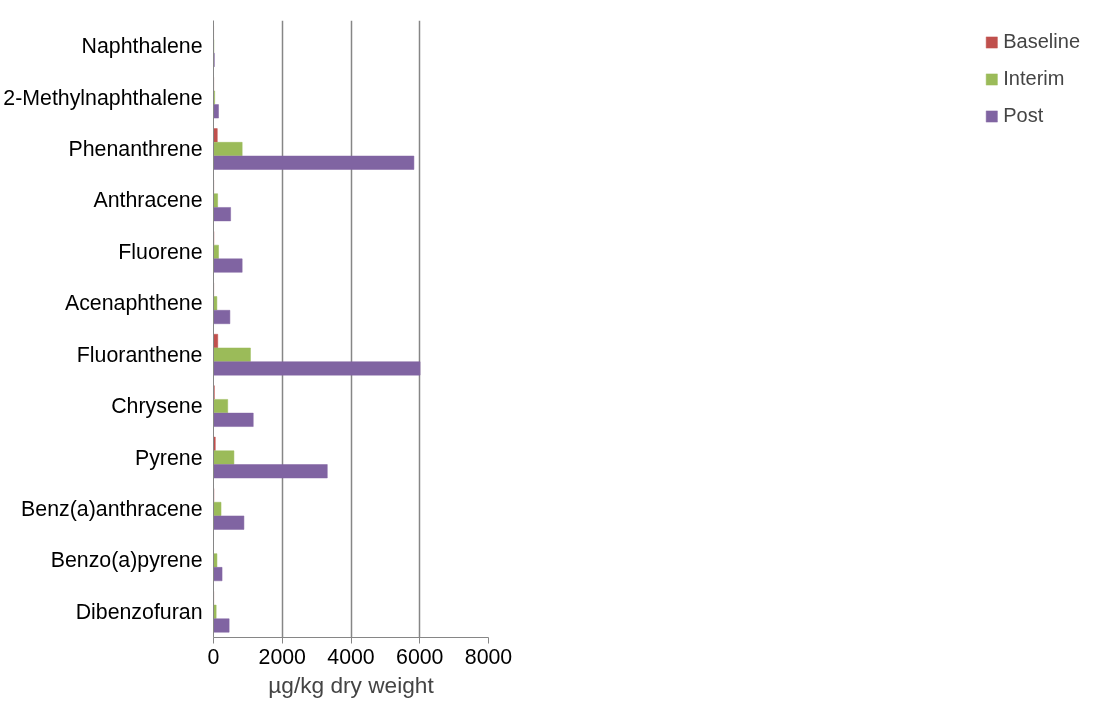 Image resolution: width=1098 pixels, height=709 pixels. Describe the element at coordinates (168, 457) in the screenshot. I see `y-tick-label: Pyrene` at that location.